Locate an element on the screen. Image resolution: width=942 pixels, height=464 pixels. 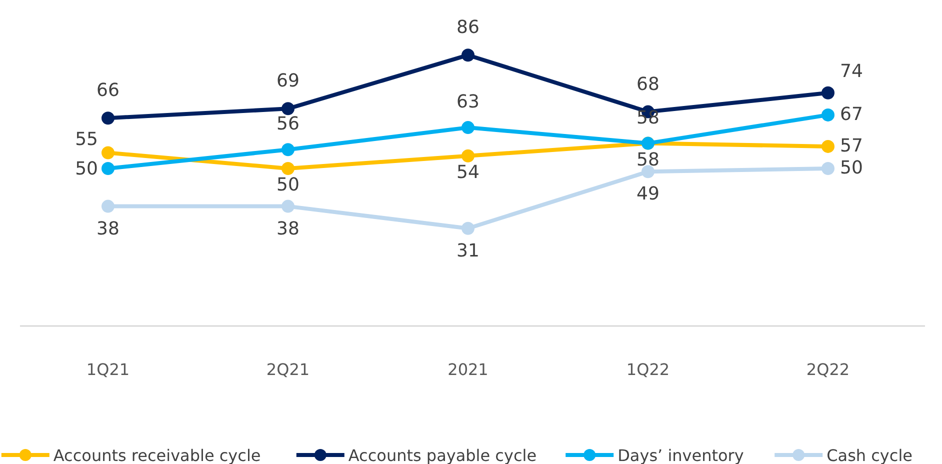
legend-label: Accounts receivable cycle is located at coordinates (157, 455).